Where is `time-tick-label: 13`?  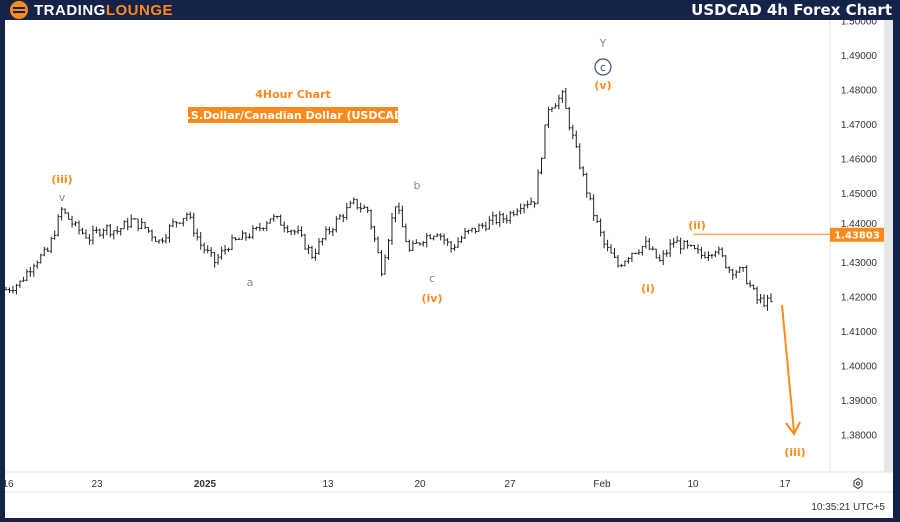 time-tick-label: 13 is located at coordinates (328, 484).